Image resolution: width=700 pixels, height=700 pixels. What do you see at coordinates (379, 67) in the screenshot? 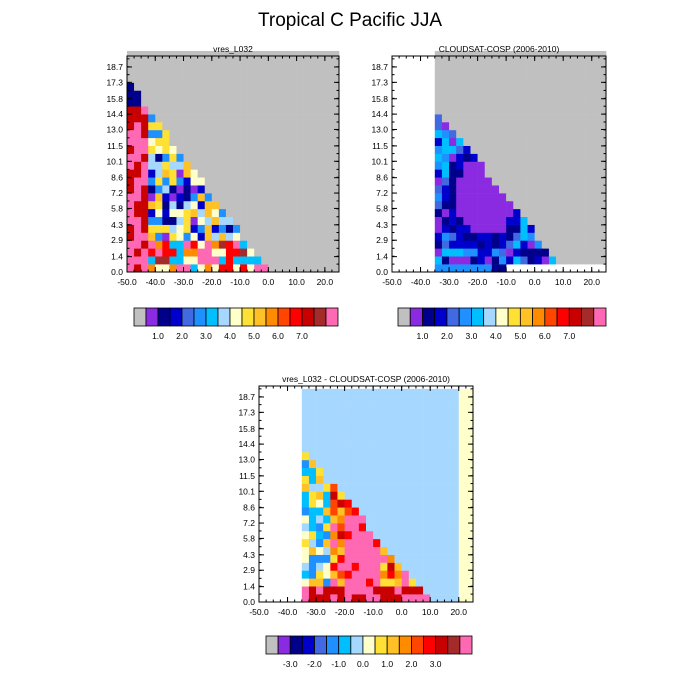
I see `y-tick-label: 18.7` at bounding box center [379, 67].